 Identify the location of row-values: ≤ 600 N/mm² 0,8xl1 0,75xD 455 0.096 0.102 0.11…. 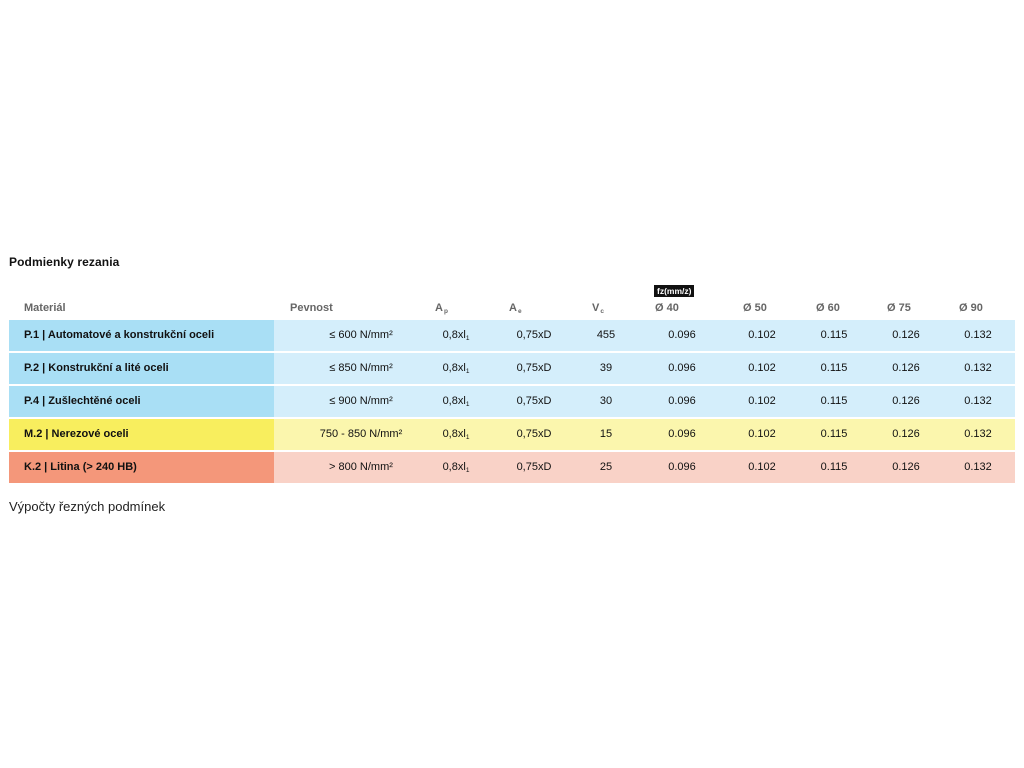
(644, 335).